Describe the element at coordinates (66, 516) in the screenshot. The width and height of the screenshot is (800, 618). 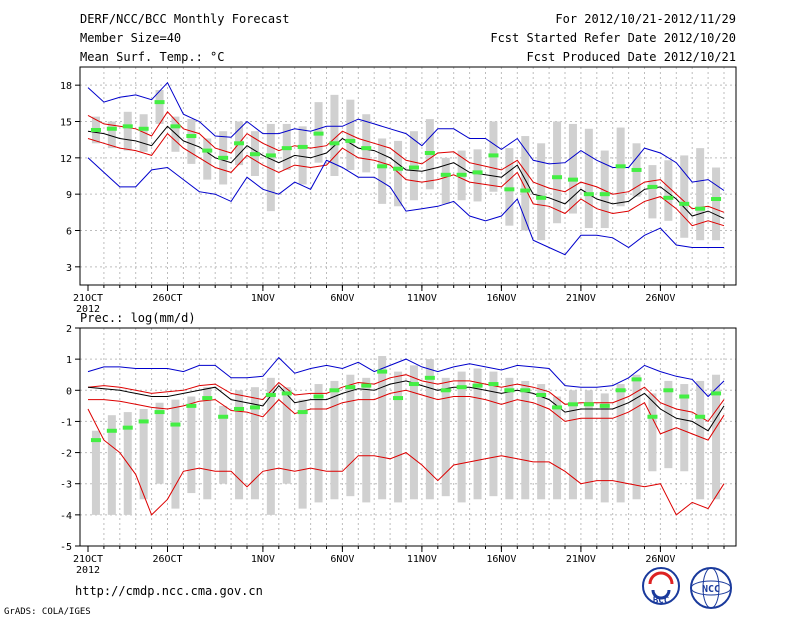
I see `p1-y-tick-label: -4` at that location.